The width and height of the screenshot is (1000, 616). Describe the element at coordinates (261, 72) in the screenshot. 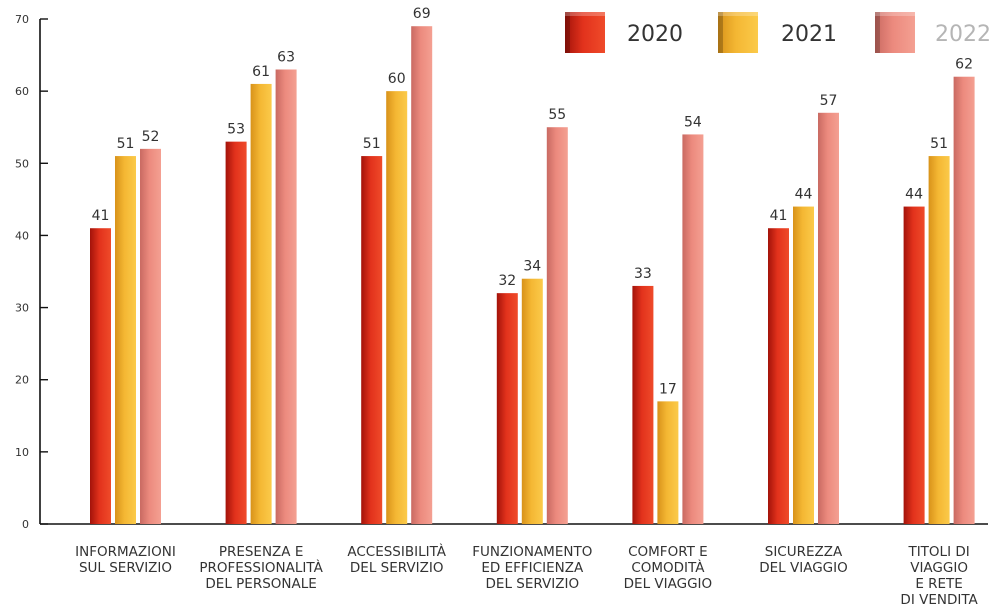

I see `data-label: 61` at that location.